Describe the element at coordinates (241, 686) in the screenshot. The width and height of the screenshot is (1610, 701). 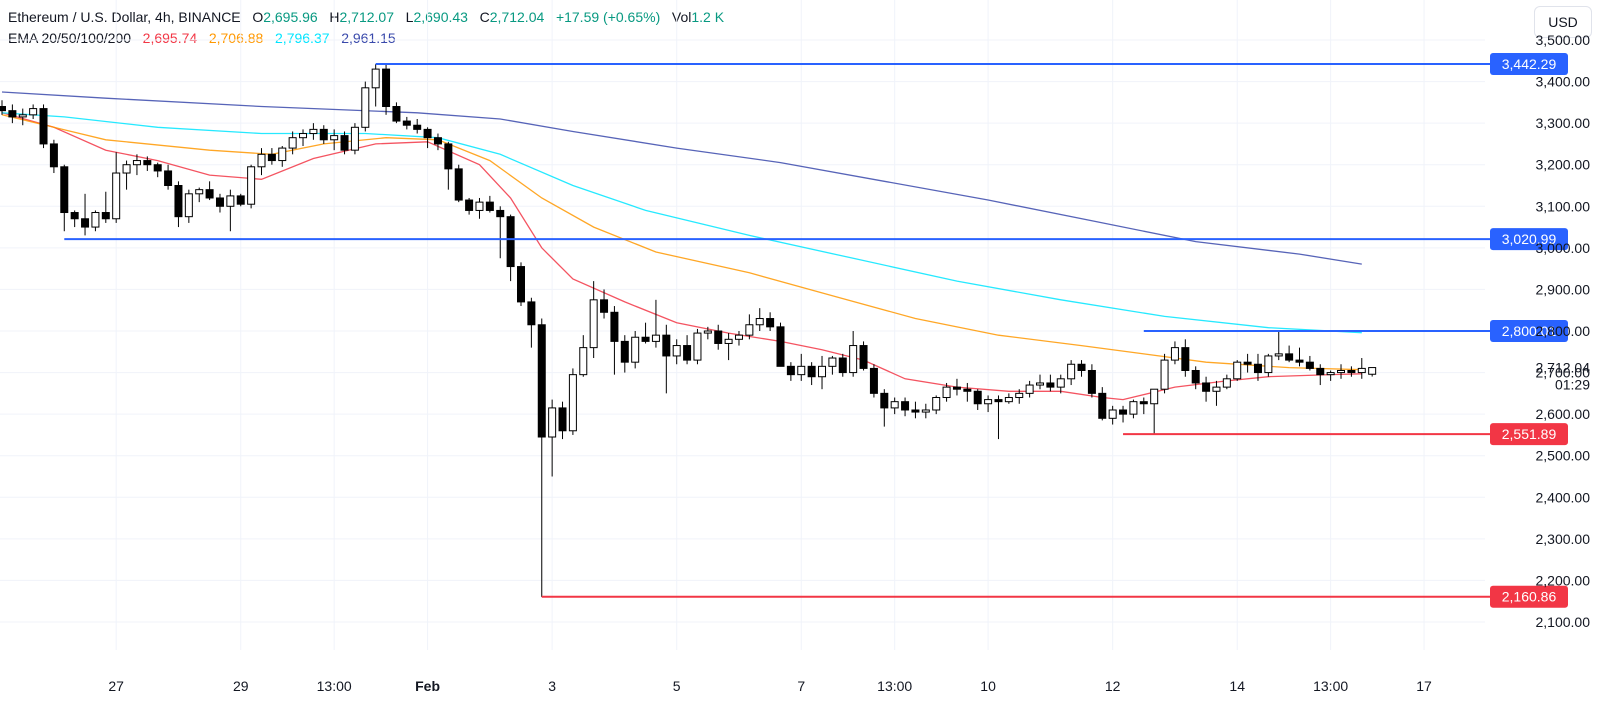
I see `x-tick-label: 29` at that location.